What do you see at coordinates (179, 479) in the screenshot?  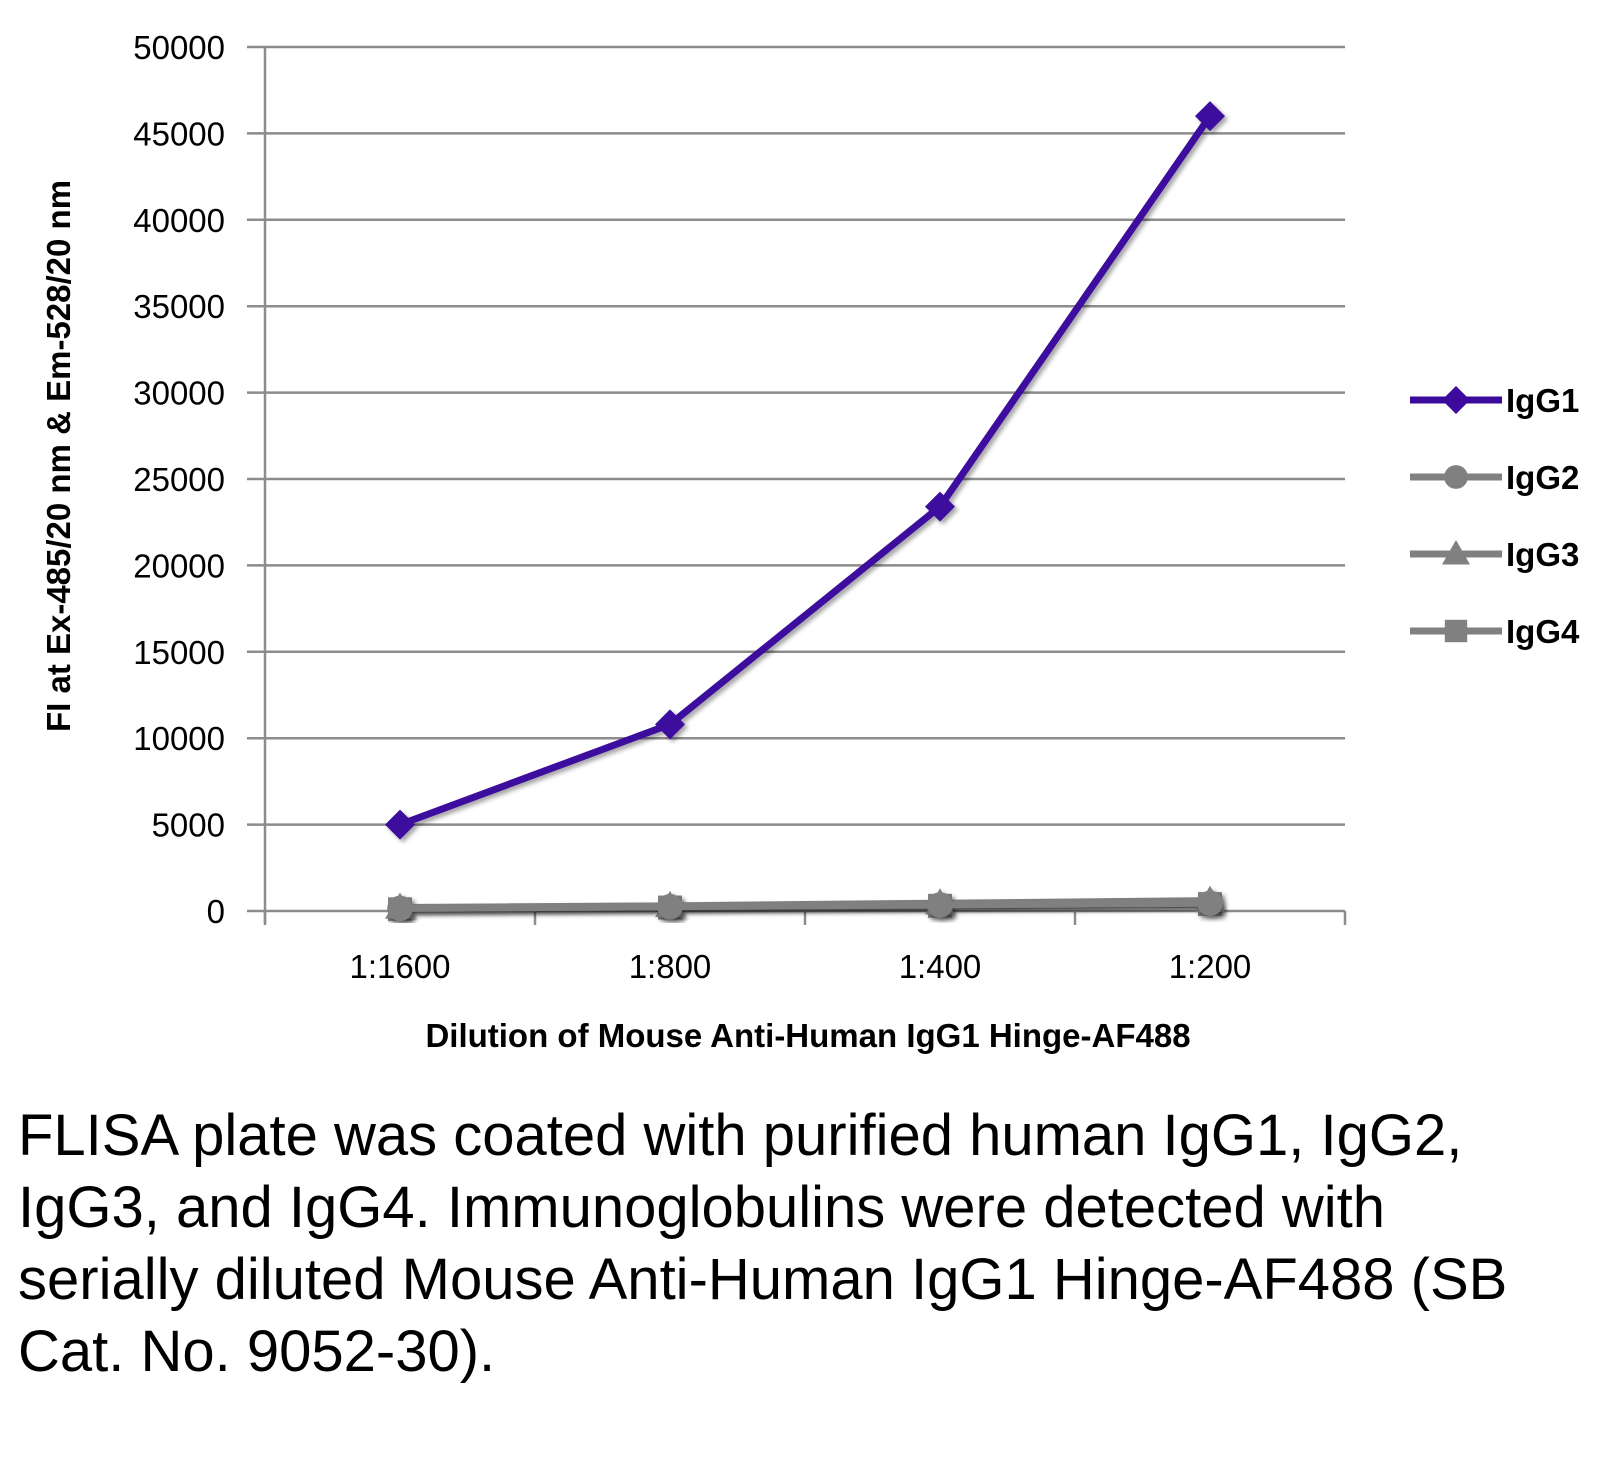 I see `y-tick-label: 25000` at bounding box center [179, 479].